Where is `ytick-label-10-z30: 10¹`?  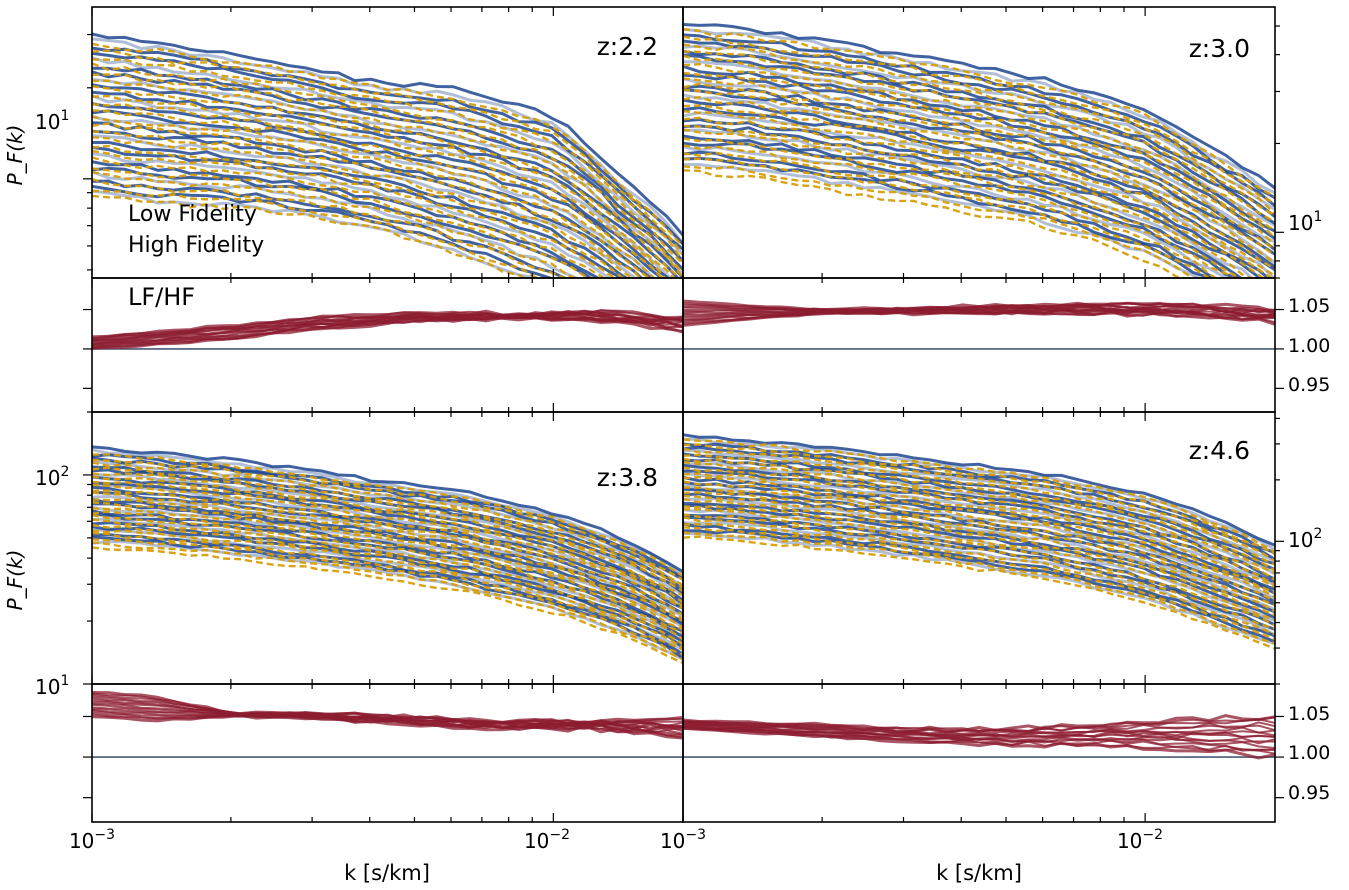 ytick-label-10-z30: 10¹ is located at coordinates (1305, 222).